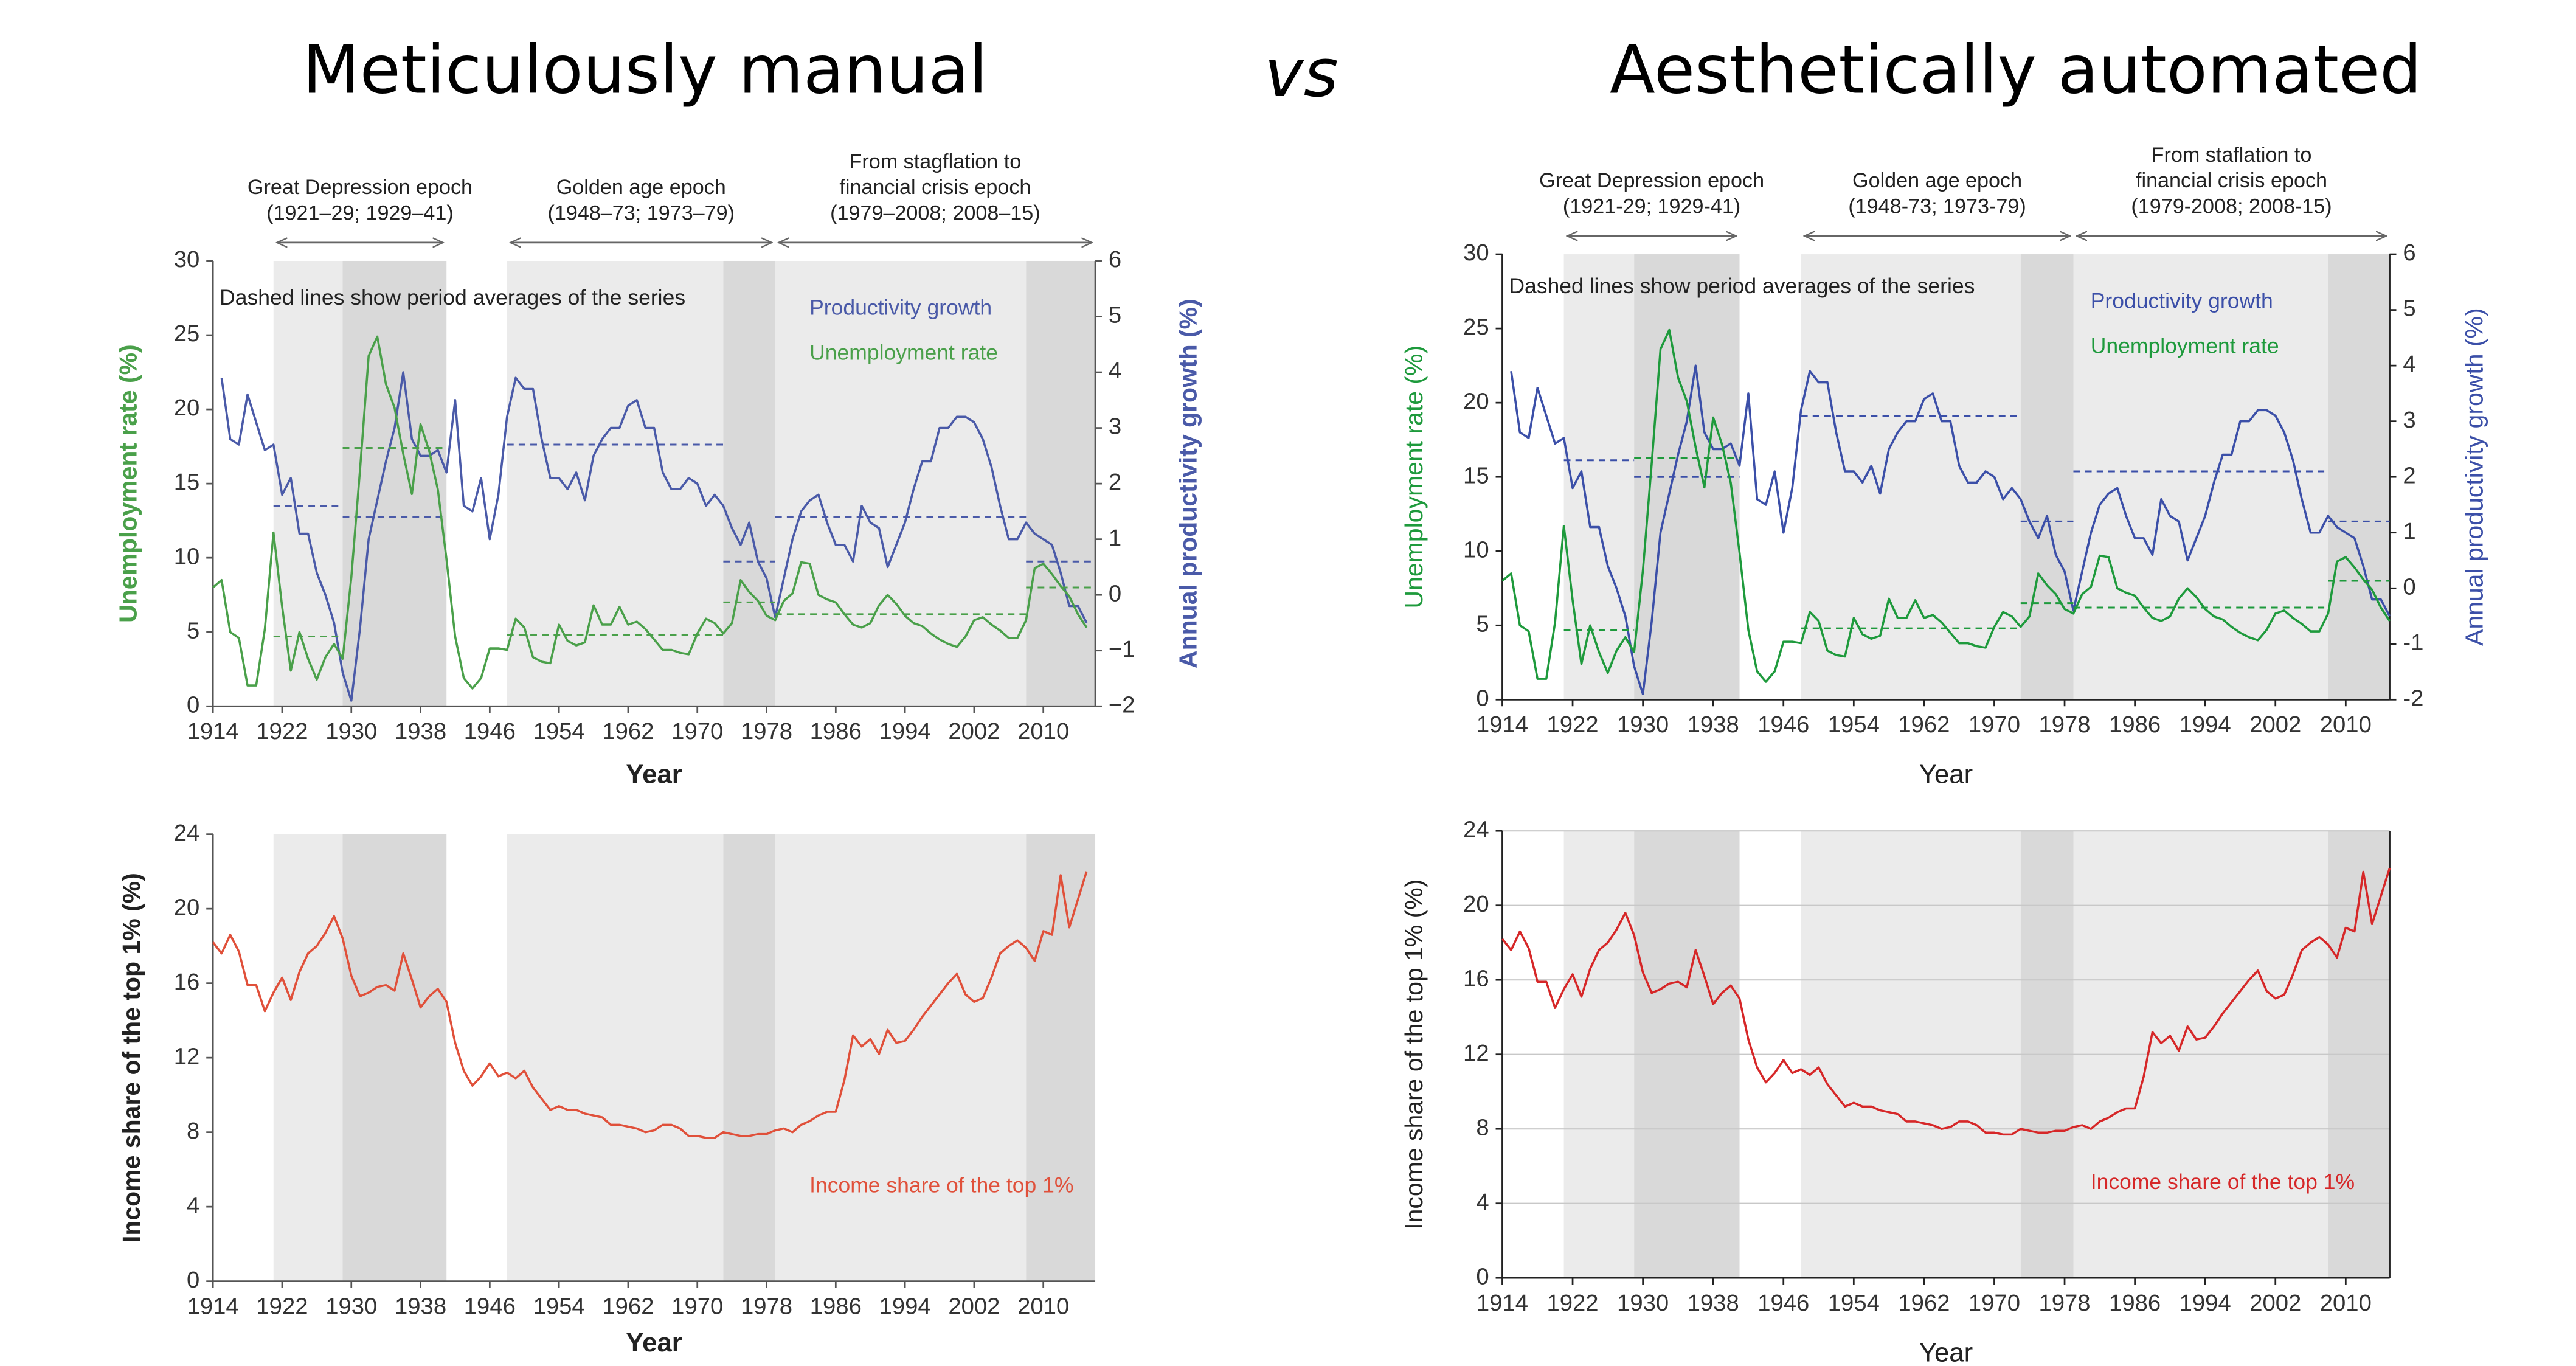  Describe the element at coordinates (1122, 649) in the screenshot. I see `y2-tick-label: −1` at that location.